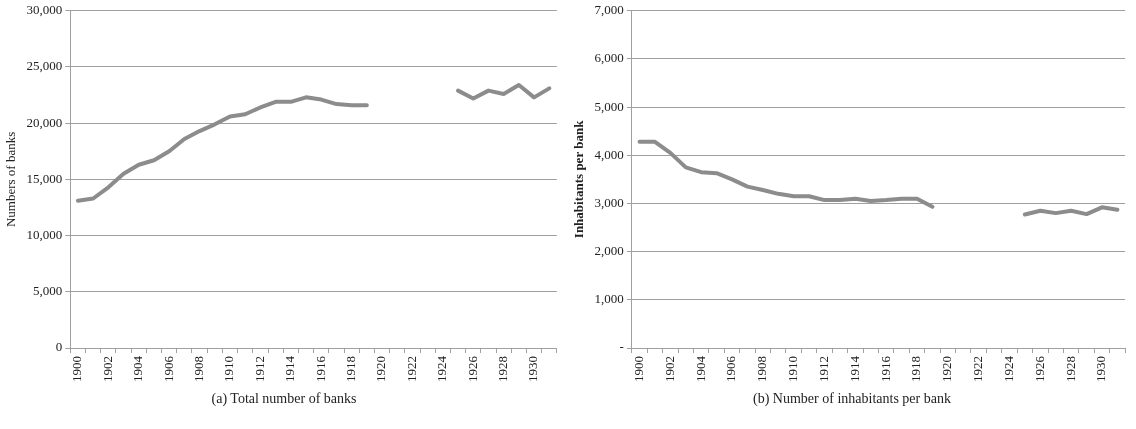 The width and height of the screenshot is (1136, 429). I want to click on y-axis-title: Inhabitants per bank, so click(579, 179).